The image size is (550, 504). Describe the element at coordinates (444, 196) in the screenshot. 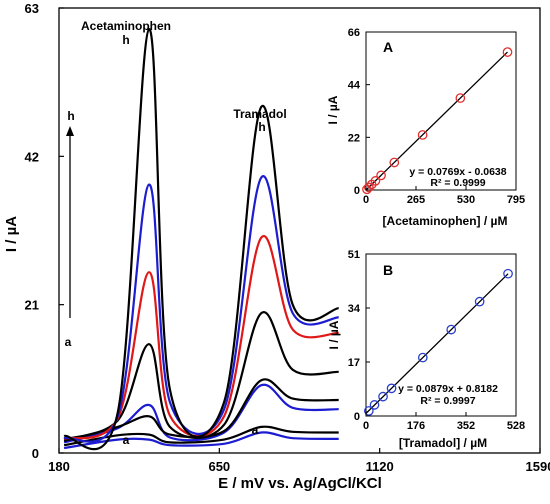

I see `inset-a-x-ticks: 0 265 530 795` at that location.